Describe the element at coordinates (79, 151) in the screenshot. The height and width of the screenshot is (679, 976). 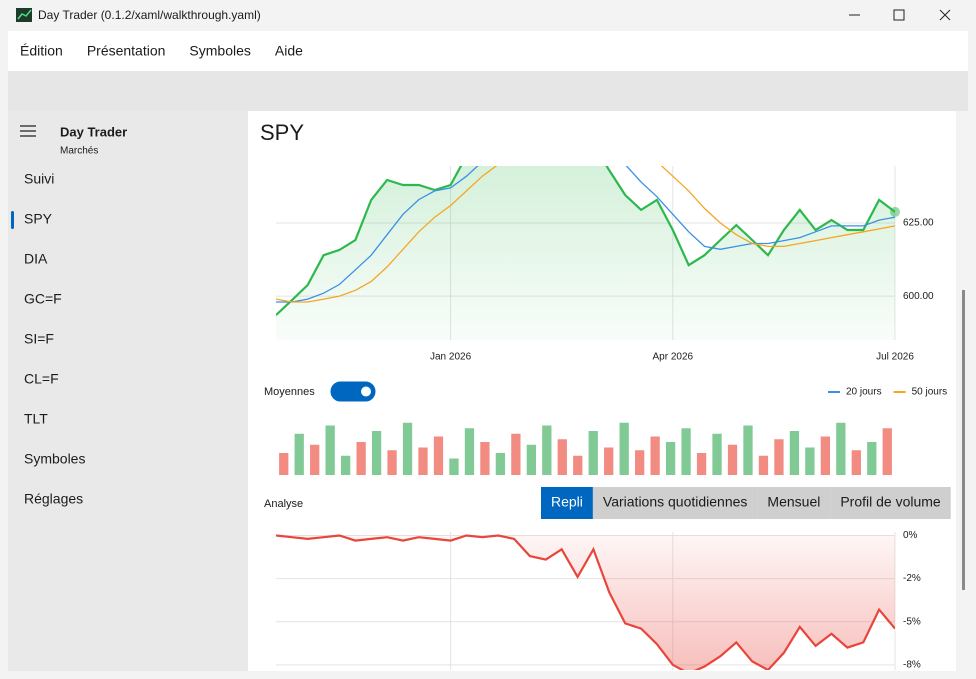
I see `sidebar-subtitle: Marchés` at that location.